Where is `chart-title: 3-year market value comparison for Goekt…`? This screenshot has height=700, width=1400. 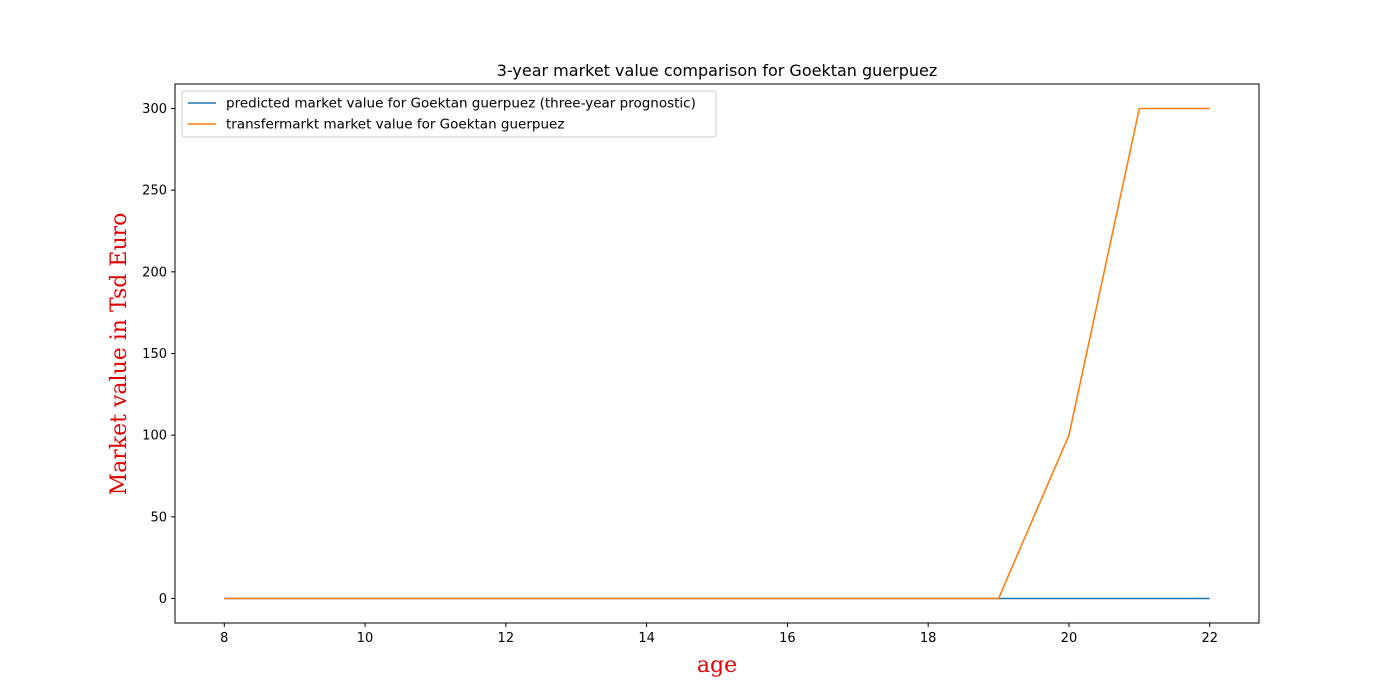 chart-title: 3-year market value comparison for Goekt… is located at coordinates (717, 70).